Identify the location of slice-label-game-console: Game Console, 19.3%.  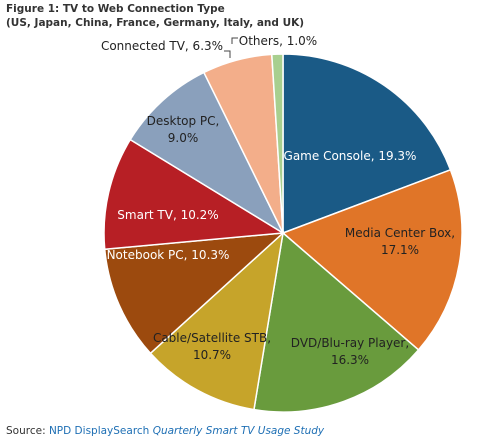
(350, 156).